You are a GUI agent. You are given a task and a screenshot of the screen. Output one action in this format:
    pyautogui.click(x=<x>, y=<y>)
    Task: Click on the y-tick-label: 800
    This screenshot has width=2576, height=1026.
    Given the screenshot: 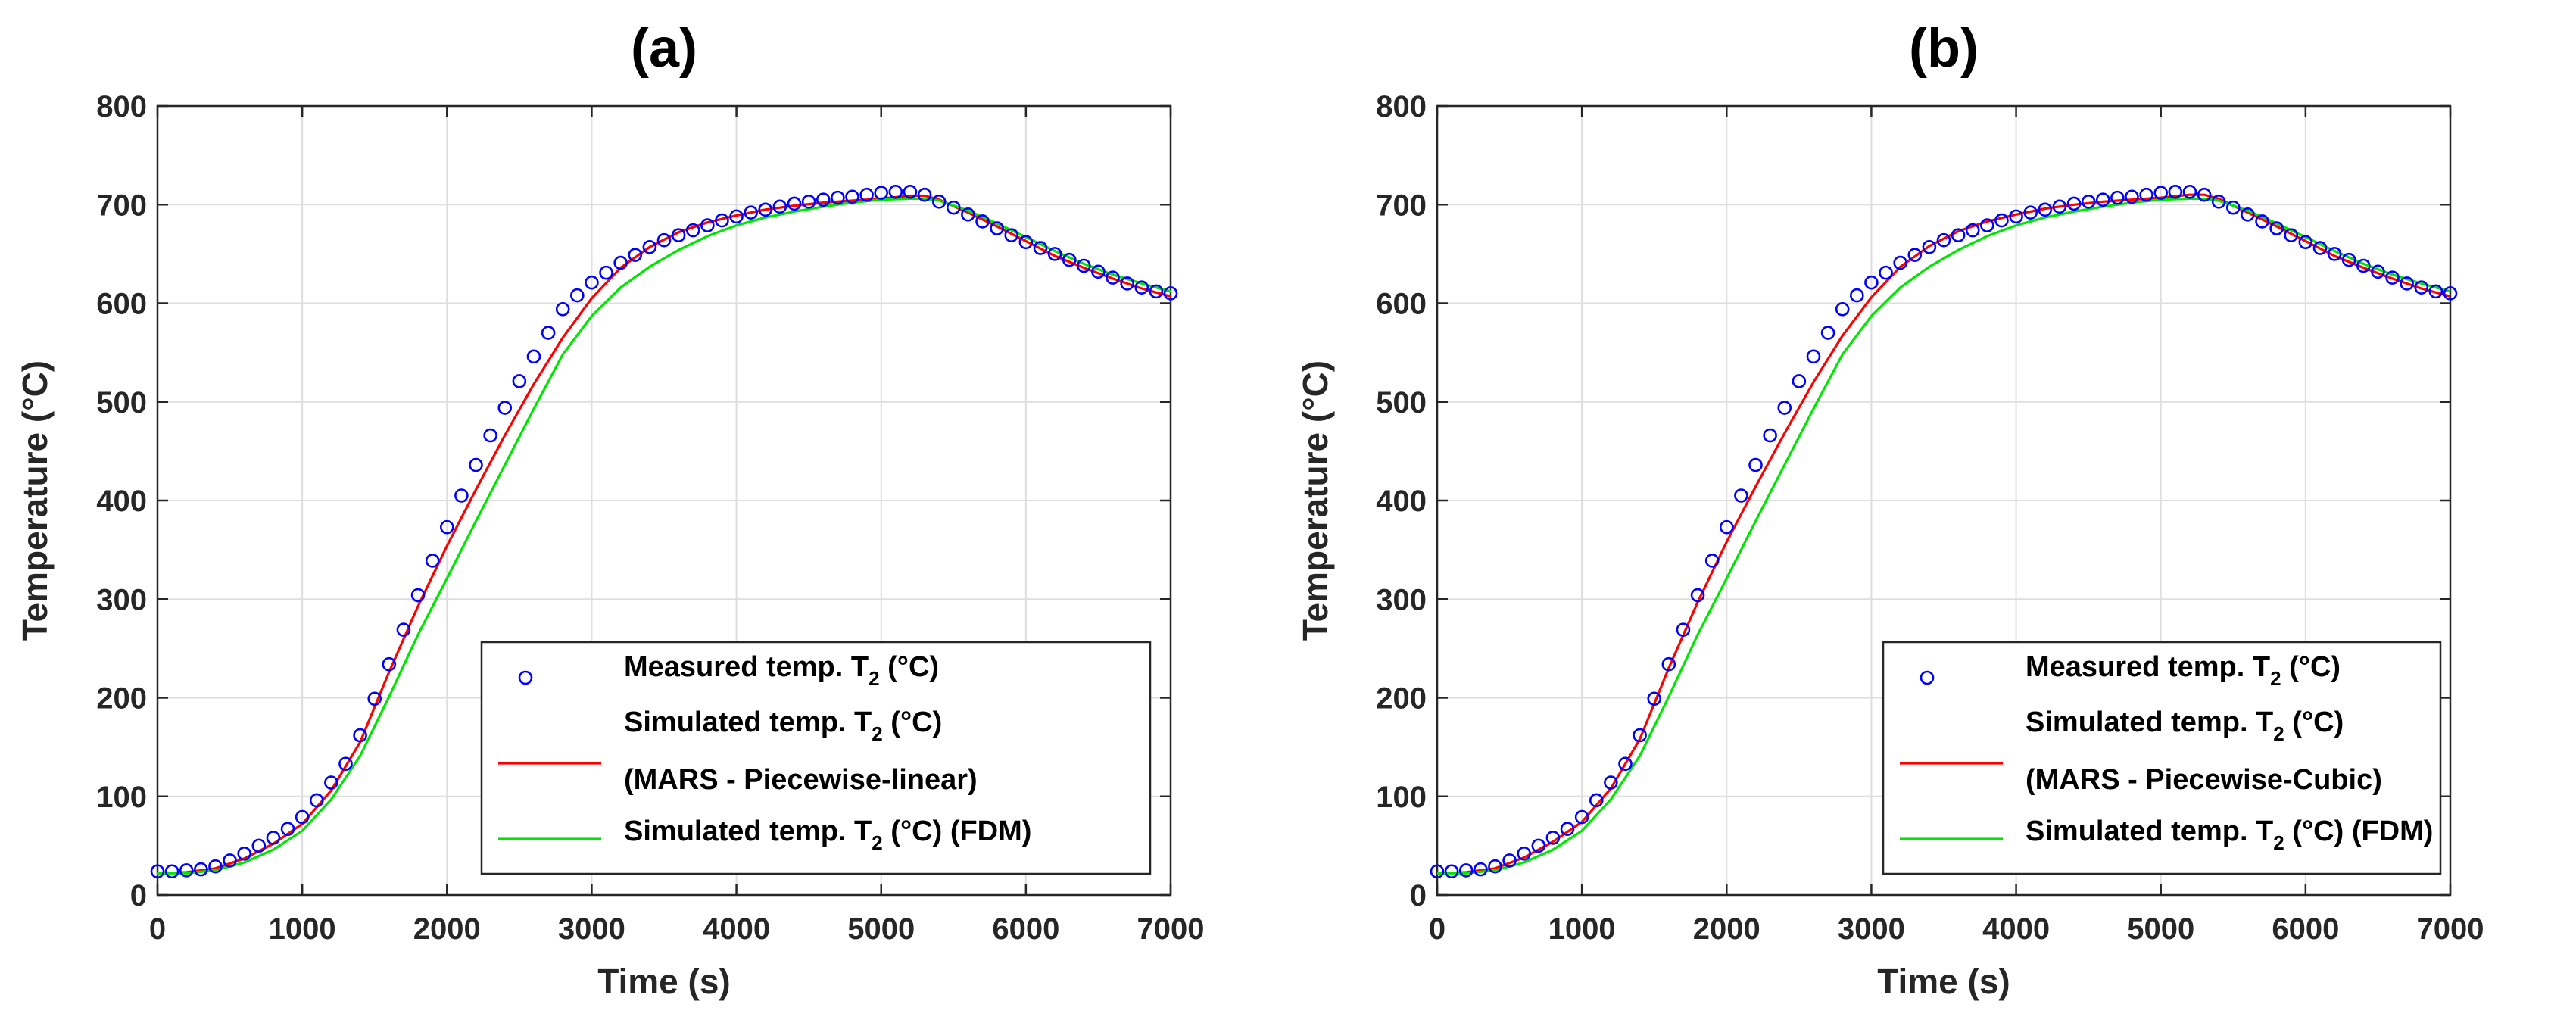 What is the action you would take?
    pyautogui.click(x=121, y=106)
    